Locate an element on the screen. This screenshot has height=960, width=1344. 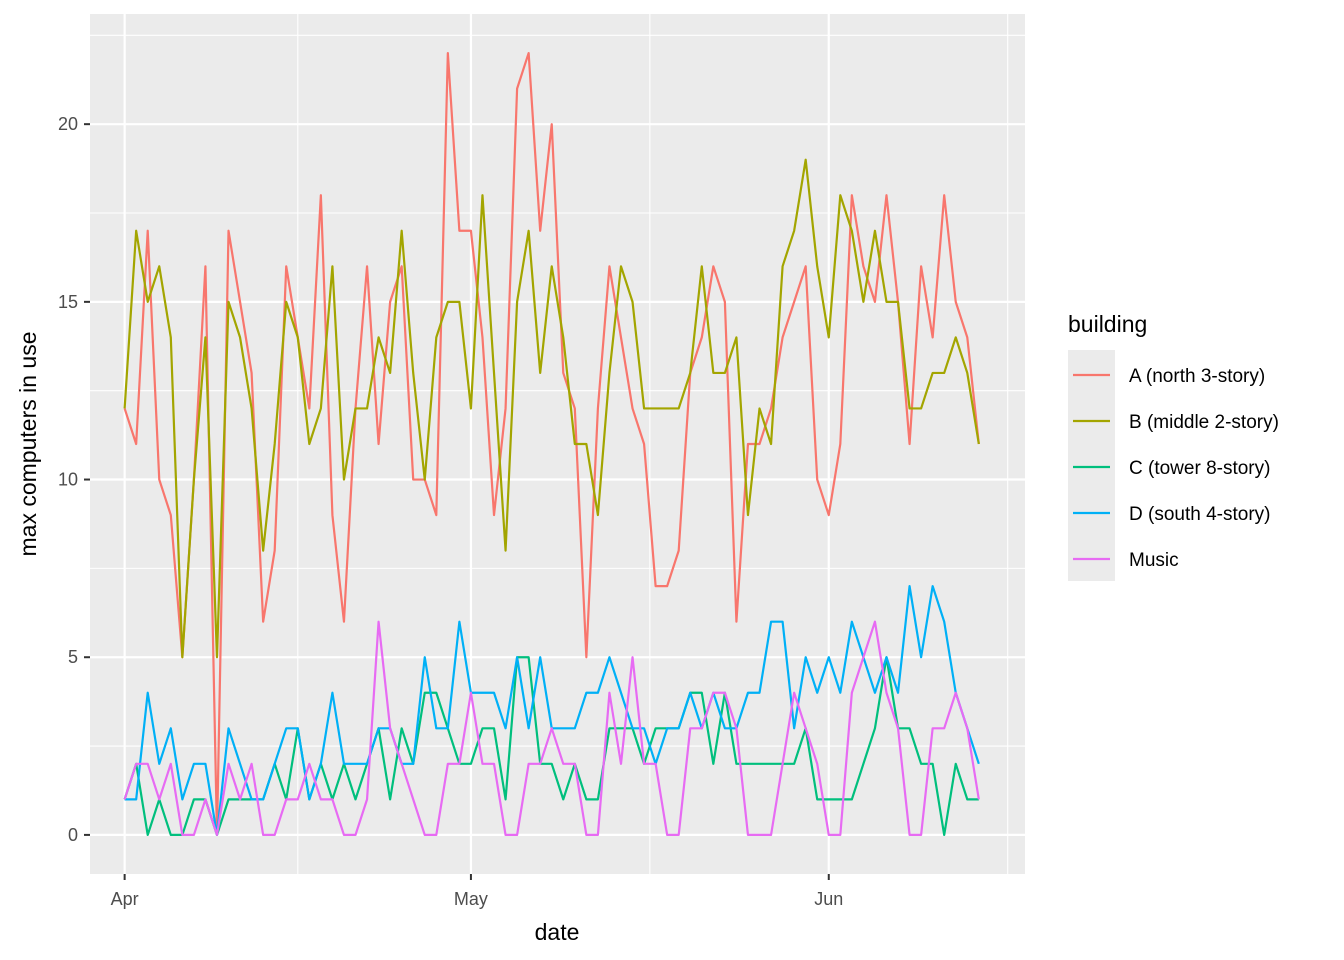
y-axis: 0 5 10 15 20 is located at coordinates (74, 479).